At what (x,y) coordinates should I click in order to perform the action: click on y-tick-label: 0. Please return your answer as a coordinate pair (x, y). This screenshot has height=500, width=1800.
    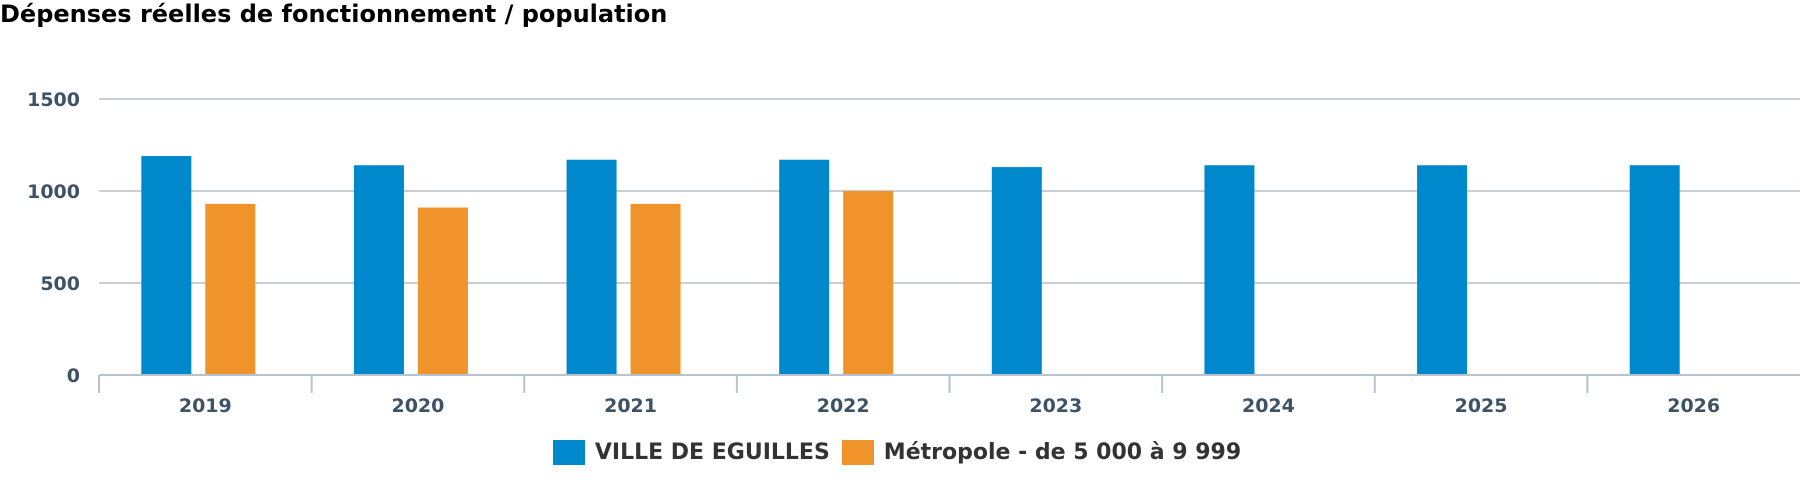
    Looking at the image, I should click on (73, 376).